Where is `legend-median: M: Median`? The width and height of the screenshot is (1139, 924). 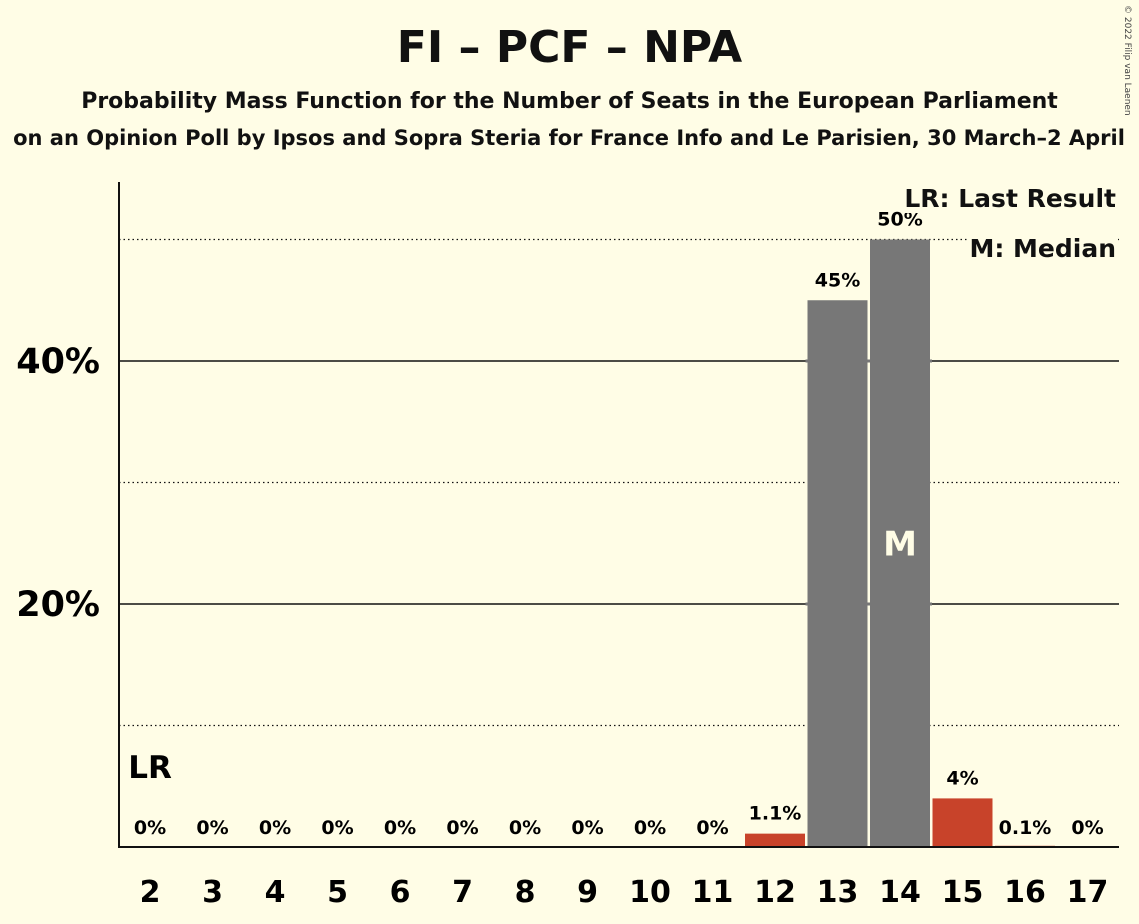
legend-median: M: Median is located at coordinates (1042, 248).